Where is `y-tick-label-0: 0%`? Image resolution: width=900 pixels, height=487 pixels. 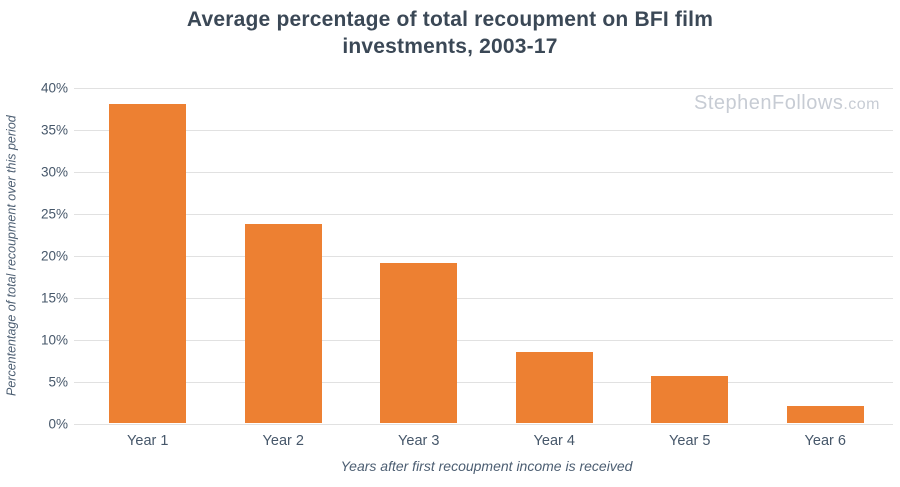 y-tick-label-0: 0% is located at coordinates (58, 424).